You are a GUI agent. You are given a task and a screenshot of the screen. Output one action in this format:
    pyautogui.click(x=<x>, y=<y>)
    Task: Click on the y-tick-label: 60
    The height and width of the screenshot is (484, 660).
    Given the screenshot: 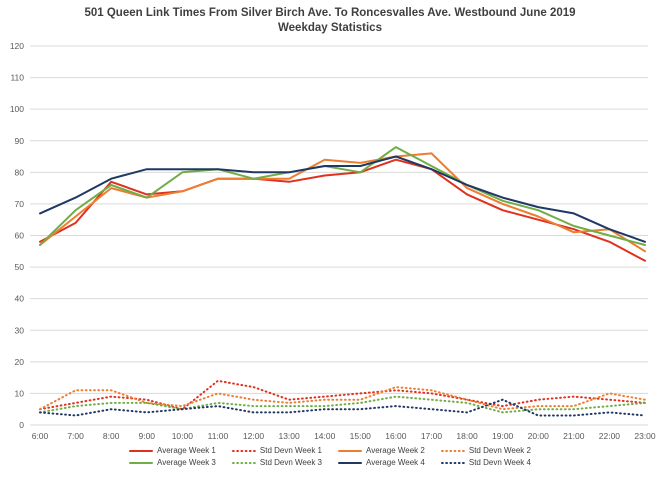 What is the action you would take?
    pyautogui.click(x=20, y=236)
    